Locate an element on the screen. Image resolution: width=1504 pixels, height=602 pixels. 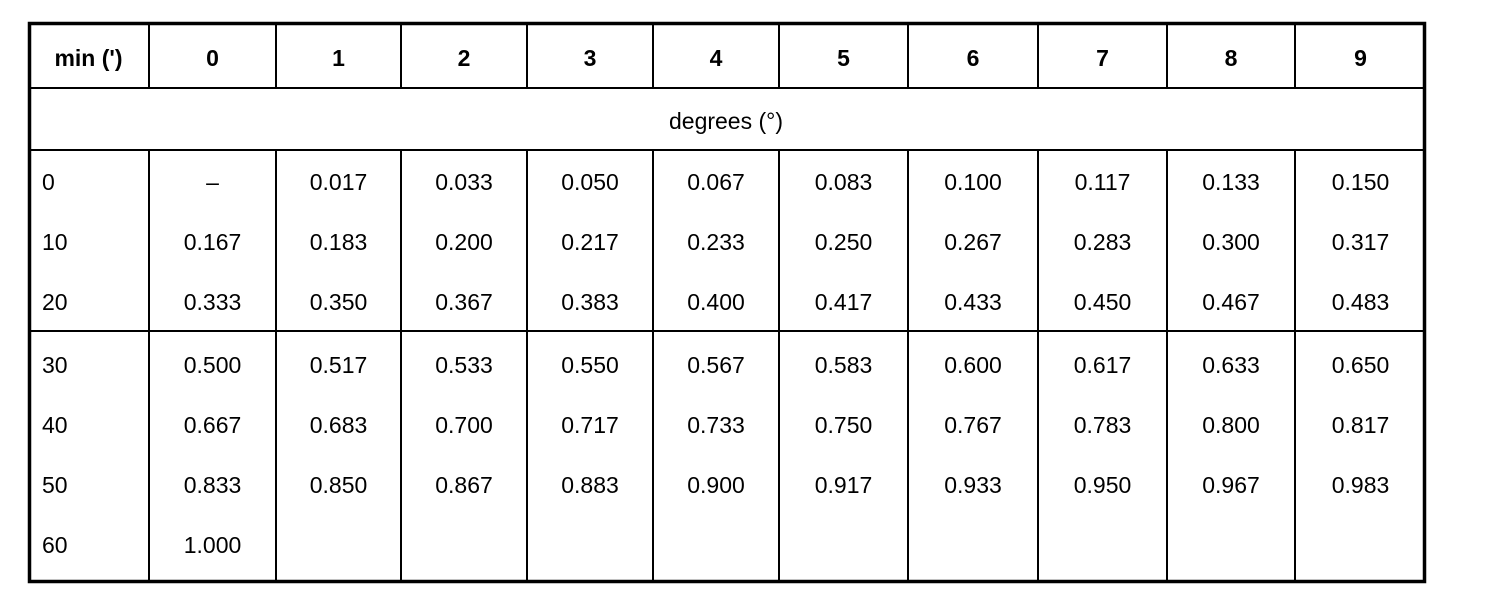
cell: 0.083 is located at coordinates (844, 182).